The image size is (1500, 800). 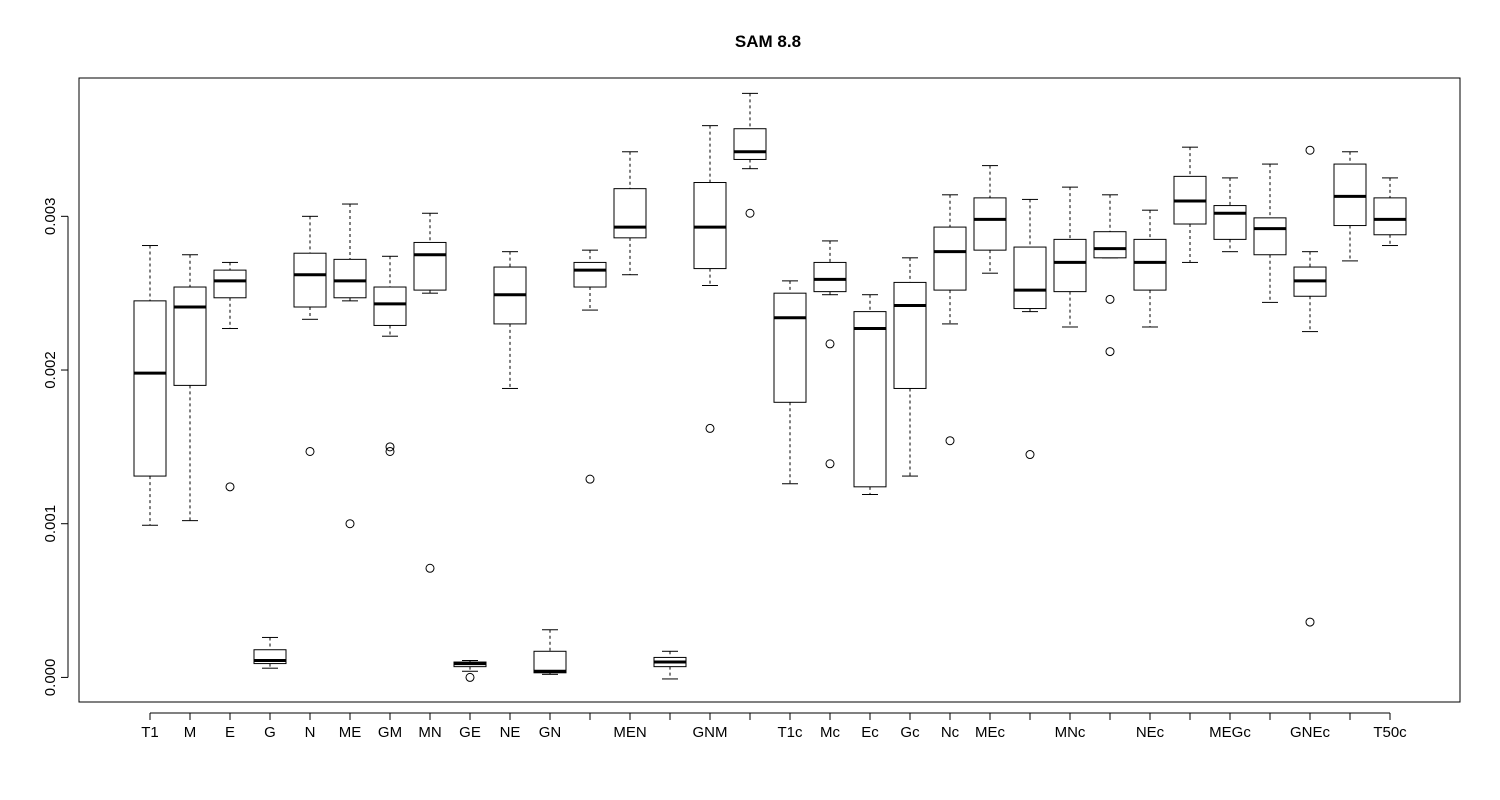 What do you see at coordinates (768, 41) in the screenshot?
I see `chart-title: SAM 8.8` at bounding box center [768, 41].